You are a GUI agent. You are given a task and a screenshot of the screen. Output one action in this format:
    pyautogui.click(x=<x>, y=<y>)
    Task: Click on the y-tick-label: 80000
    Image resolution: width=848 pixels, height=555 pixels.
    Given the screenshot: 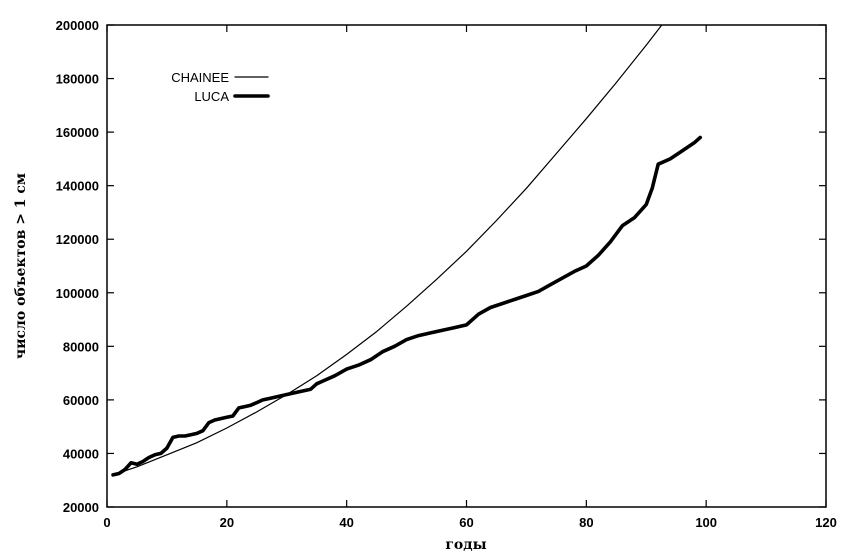 What is the action you would take?
    pyautogui.click(x=81, y=346)
    